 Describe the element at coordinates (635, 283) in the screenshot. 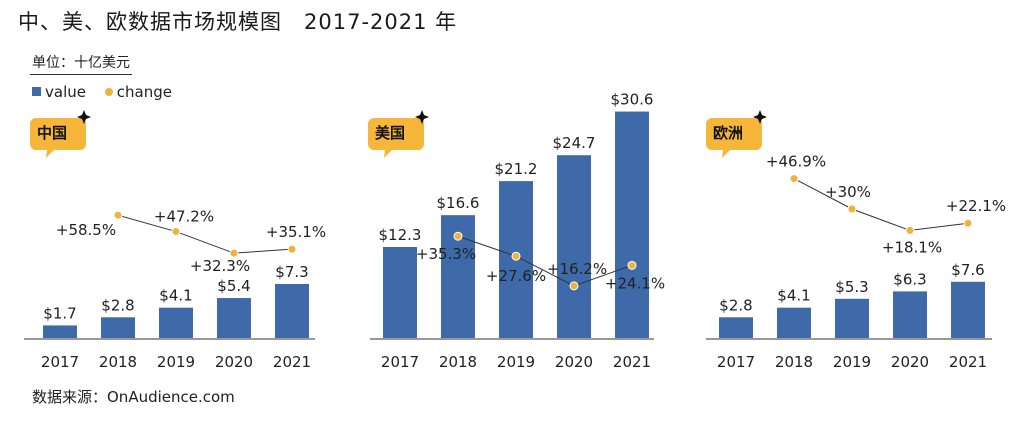

I see `change-label: +24.1%` at that location.